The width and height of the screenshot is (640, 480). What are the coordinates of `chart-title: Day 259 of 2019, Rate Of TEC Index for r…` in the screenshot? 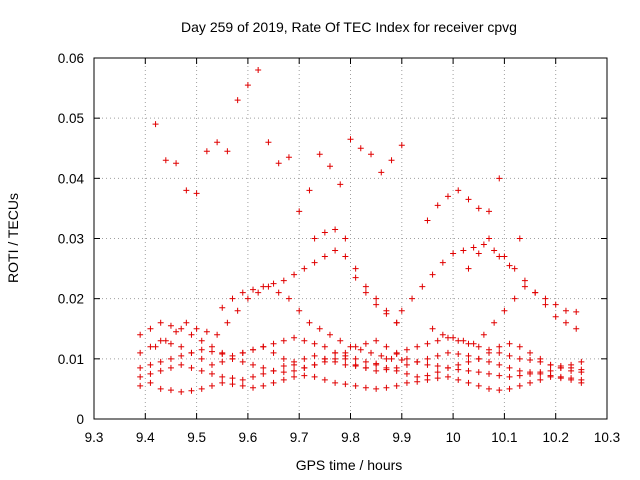 It's located at (349, 27).